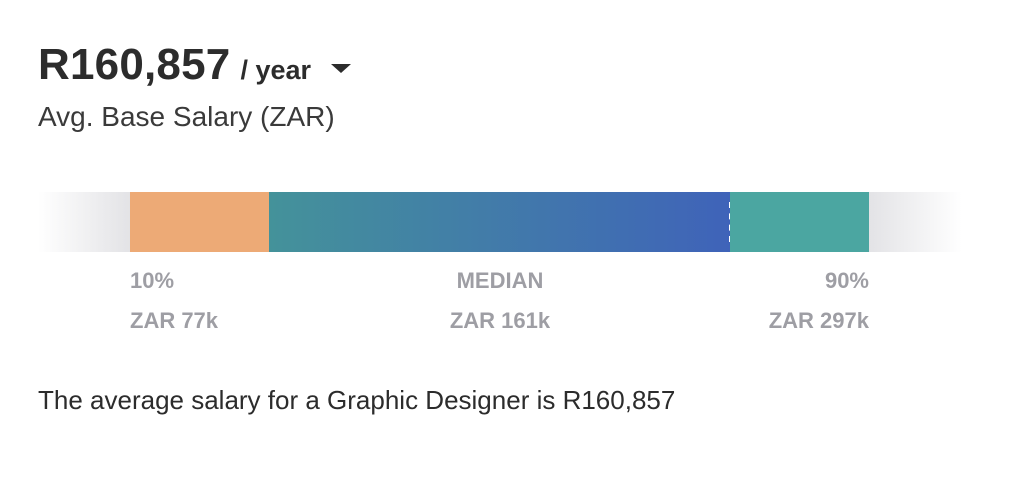 The image size is (1022, 500). What do you see at coordinates (186, 116) in the screenshot?
I see `salary-subtitle: Avg. Base Salary (ZAR)` at bounding box center [186, 116].